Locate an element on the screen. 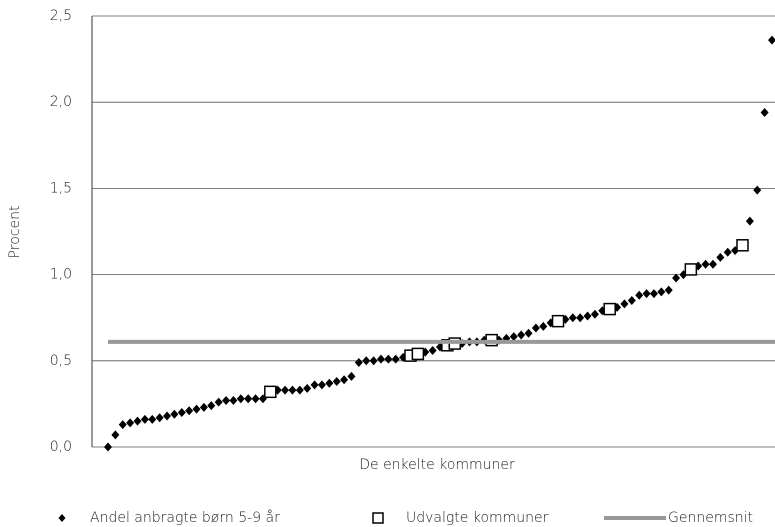 This screenshot has width=775, height=527. y-tick-label: 1,5 is located at coordinates (61, 188).